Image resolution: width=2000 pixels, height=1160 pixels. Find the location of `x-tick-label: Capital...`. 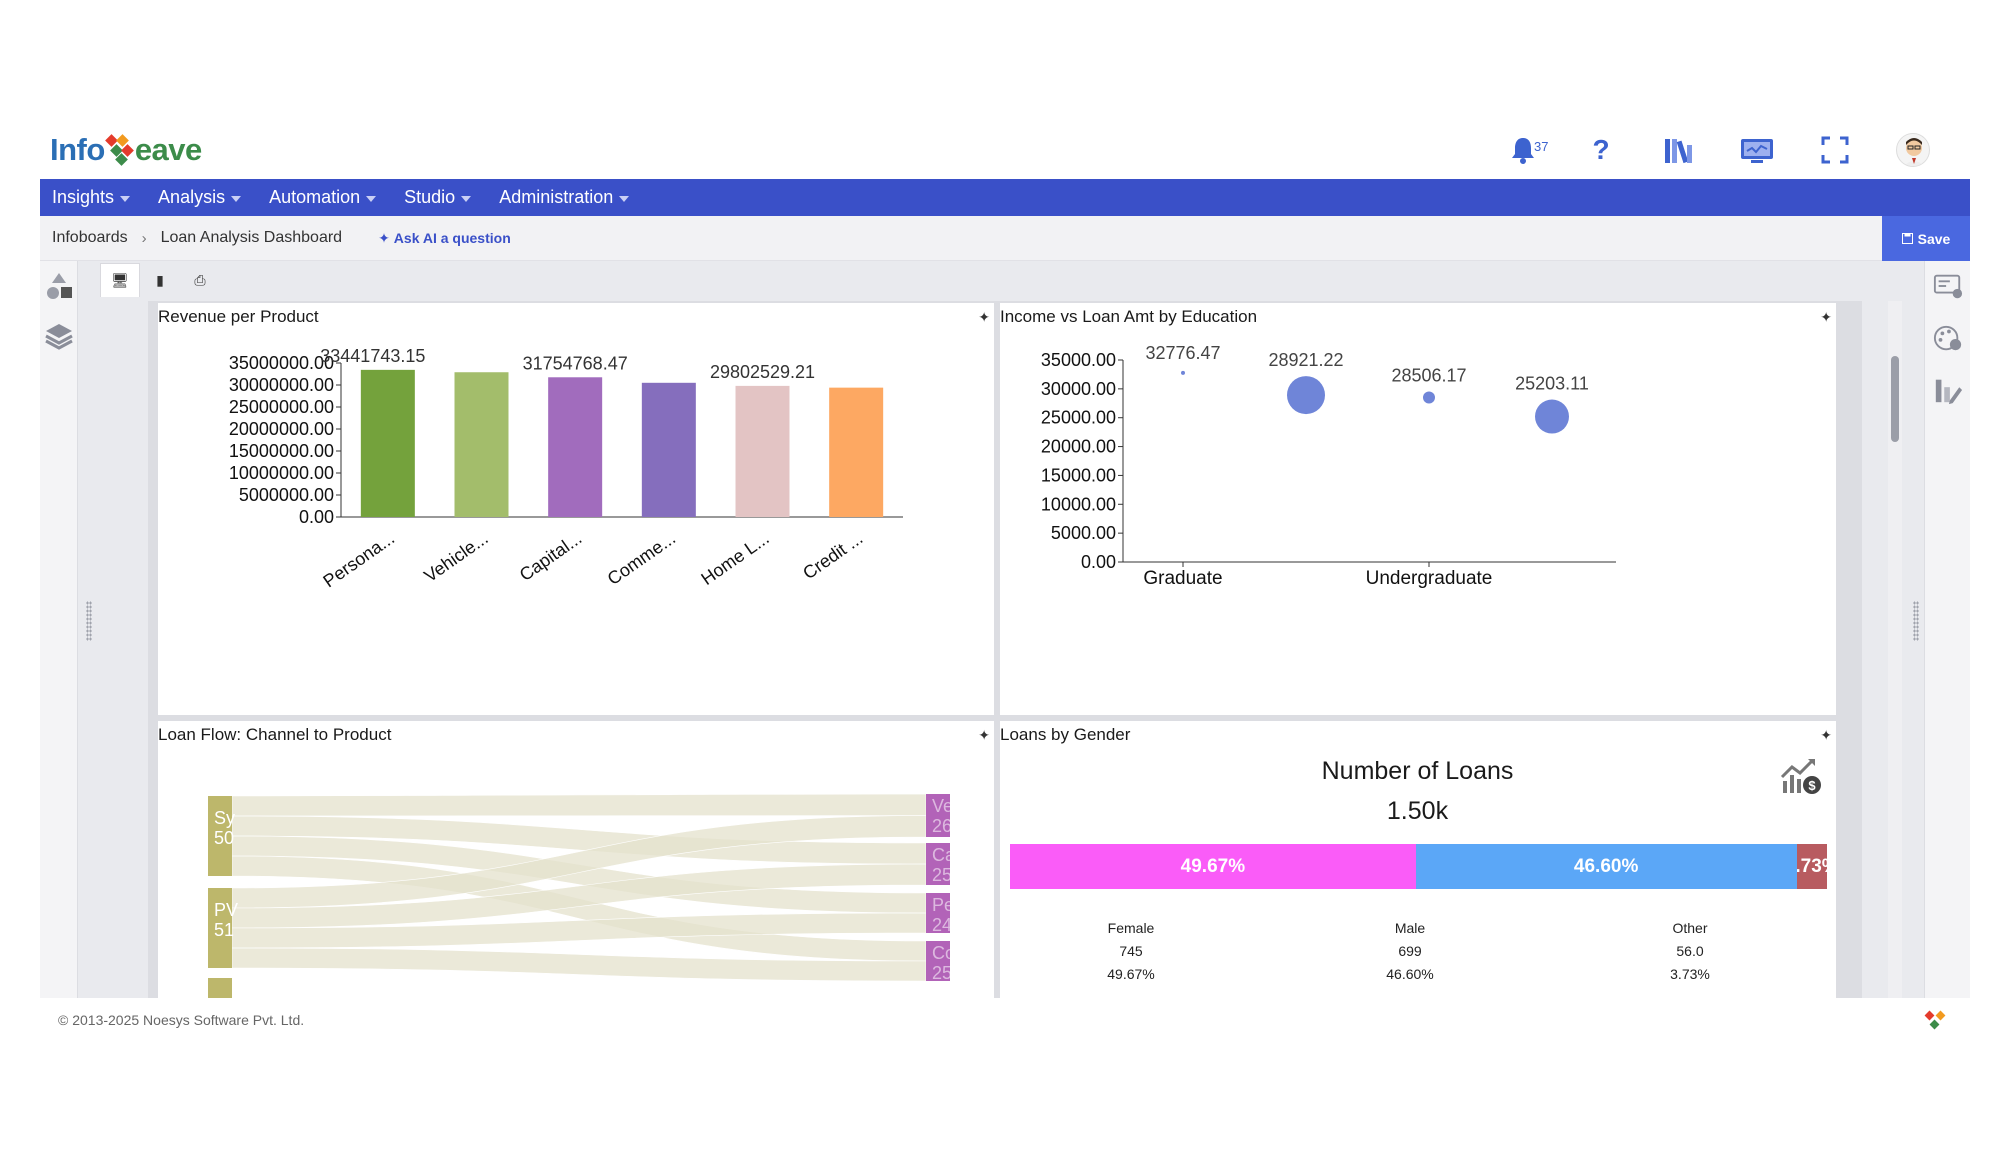

x-tick-label: Capital... is located at coordinates (551, 556).